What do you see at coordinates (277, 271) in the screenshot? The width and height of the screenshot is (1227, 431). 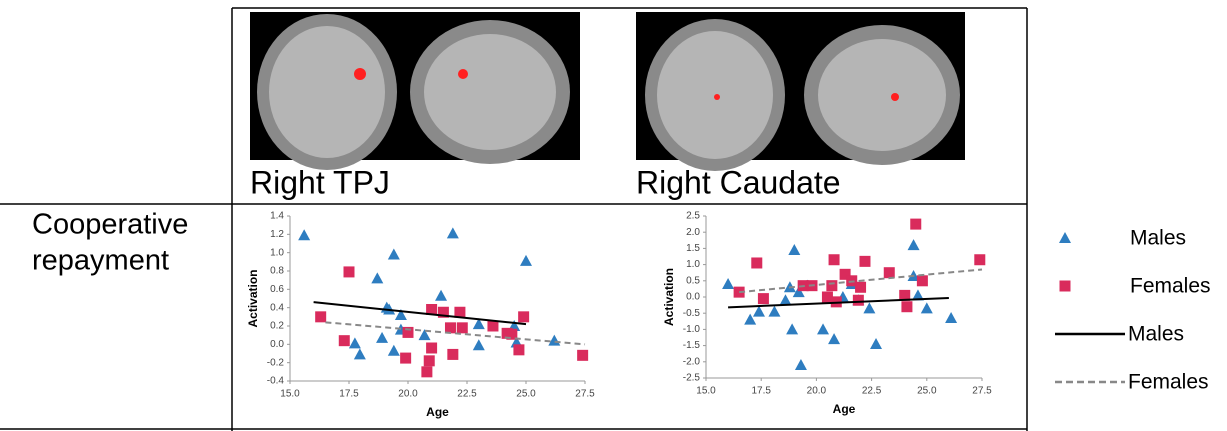 I see `y-tick-label: 0.8` at bounding box center [277, 271].